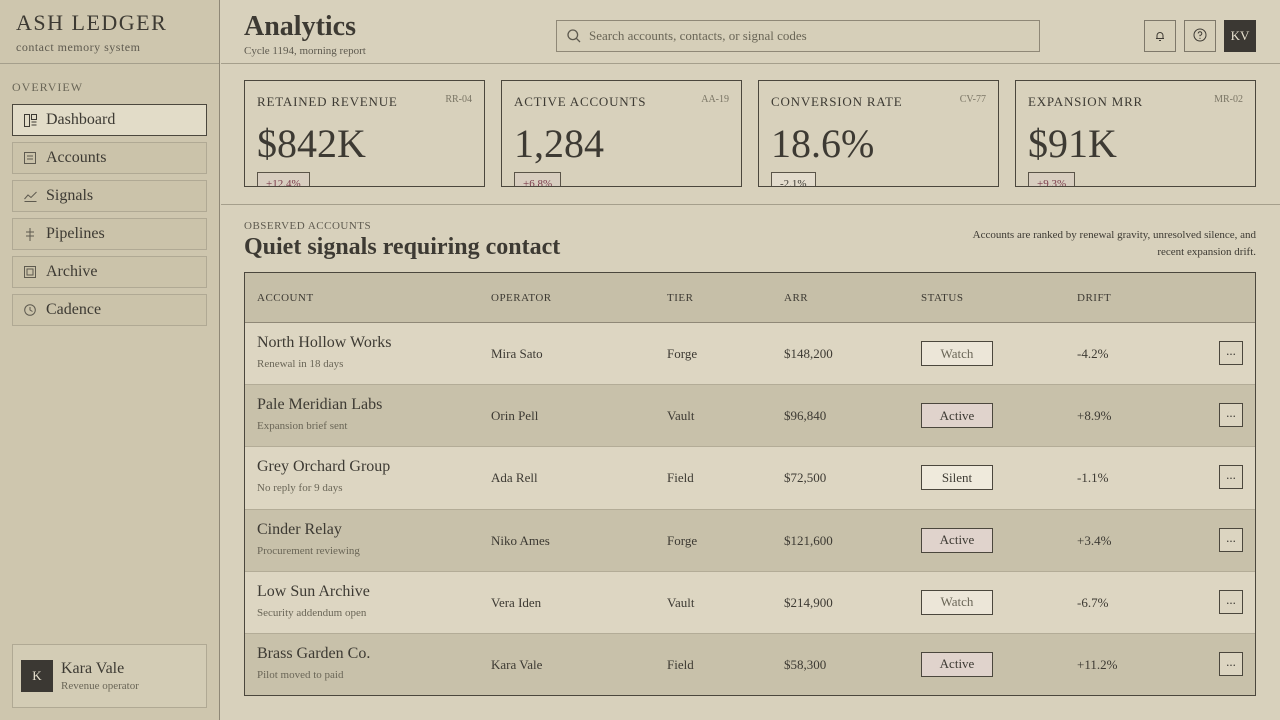 The width and height of the screenshot is (1280, 720). Describe the element at coordinates (285, 298) in the screenshot. I see `column-header-account: ACCOUNT` at that location.